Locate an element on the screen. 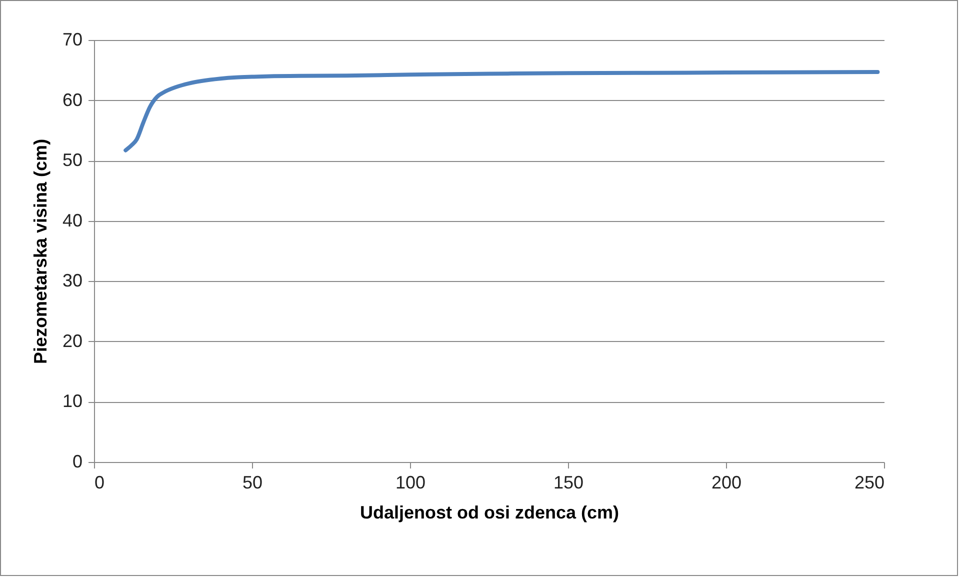 Image resolution: width=960 pixels, height=578 pixels. y-tick-label: 20 is located at coordinates (72, 340).